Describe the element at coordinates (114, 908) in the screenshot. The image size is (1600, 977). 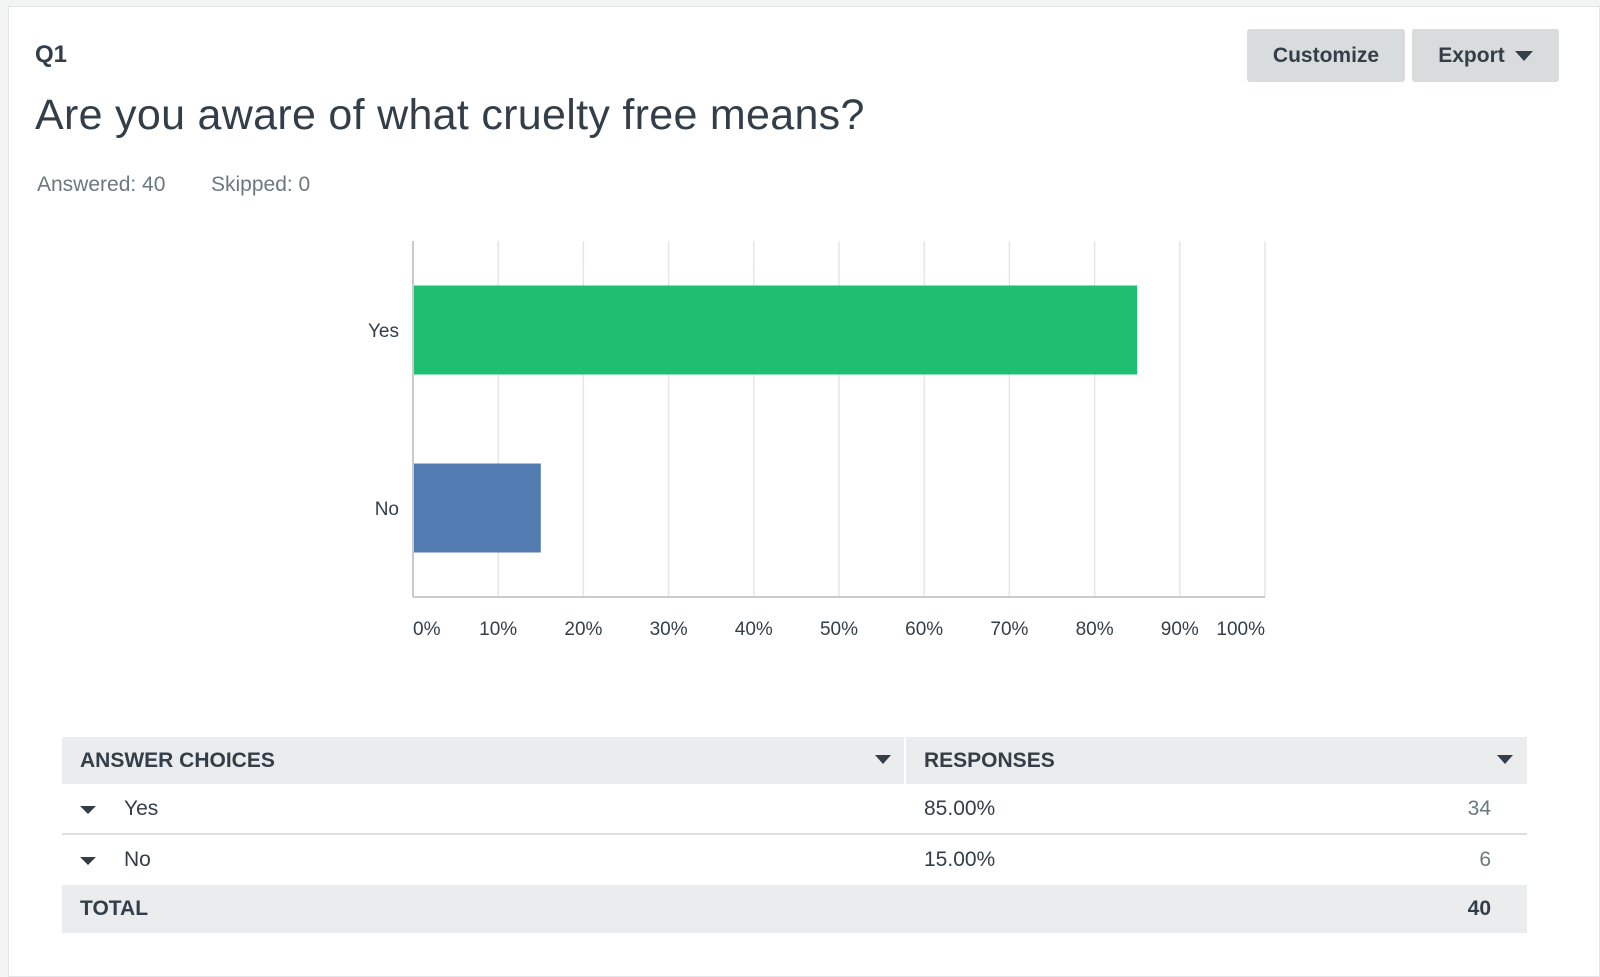
I see `total-label: TOTAL` at that location.